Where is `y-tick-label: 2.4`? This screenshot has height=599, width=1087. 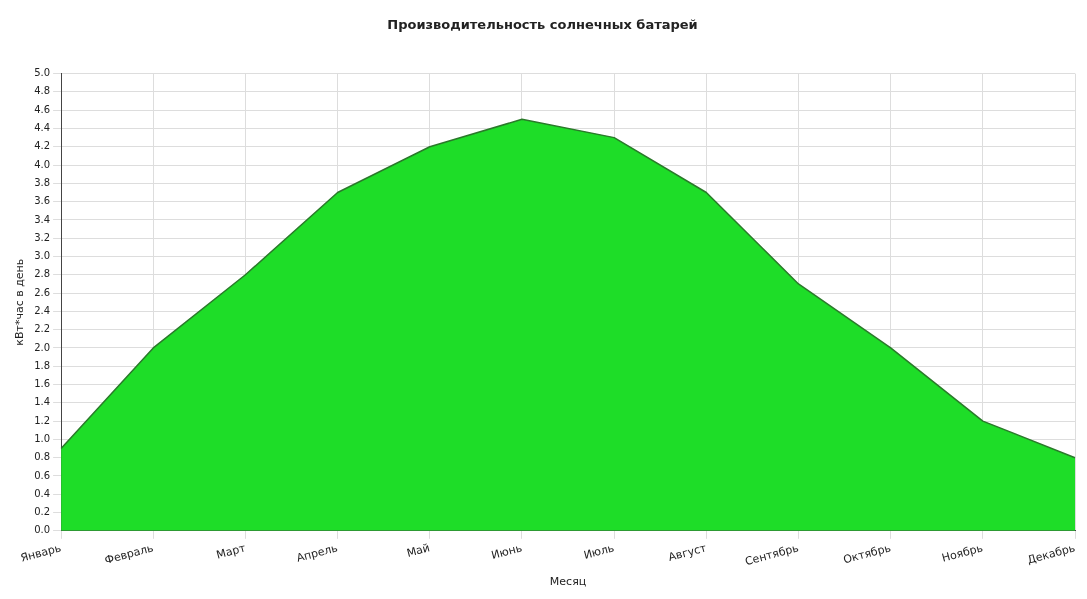 y-tick-label: 2.4 is located at coordinates (42, 310).